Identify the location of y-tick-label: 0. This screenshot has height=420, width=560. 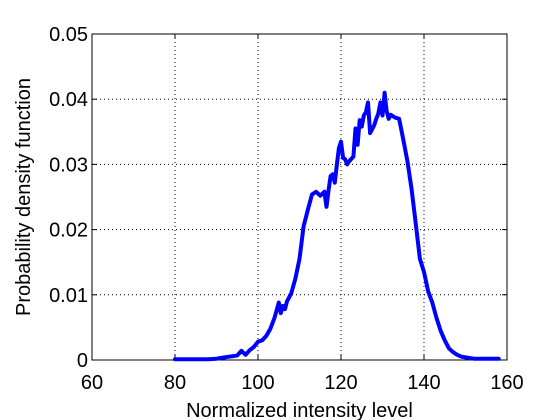
(82, 361).